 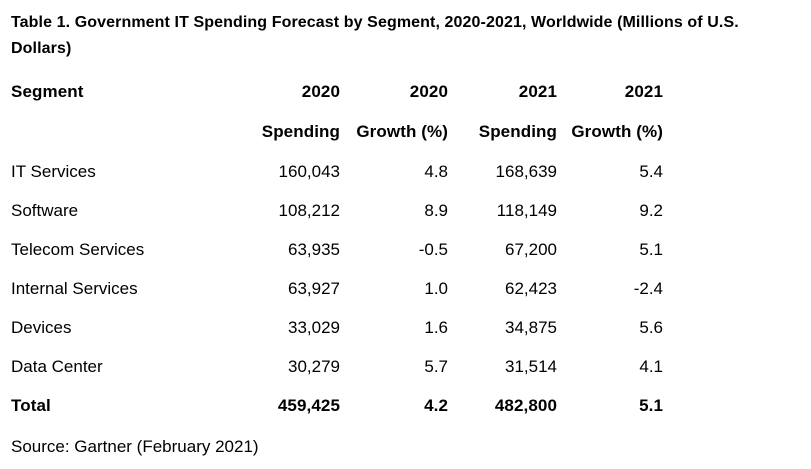 I want to click on col-header-year-2020-growth: 2020, so click(x=428, y=91).